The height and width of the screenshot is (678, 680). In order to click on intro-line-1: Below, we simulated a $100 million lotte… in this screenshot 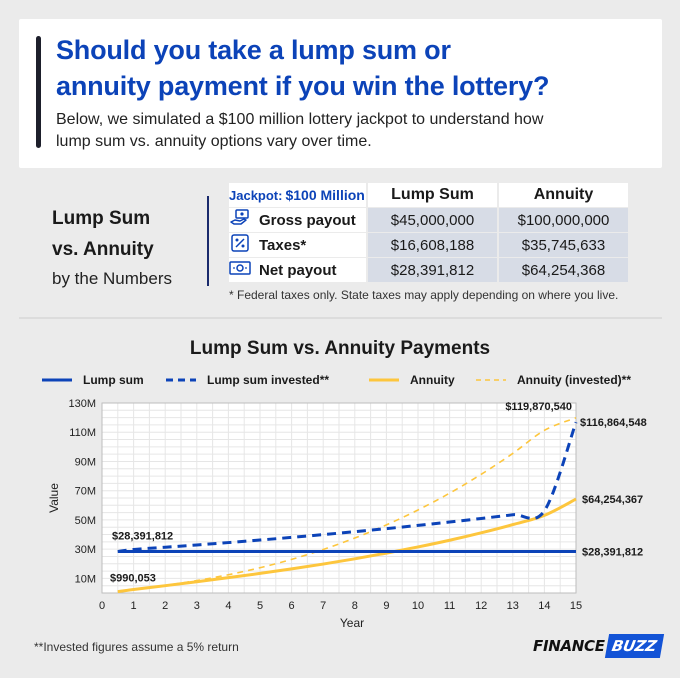, I will do `click(300, 119)`.